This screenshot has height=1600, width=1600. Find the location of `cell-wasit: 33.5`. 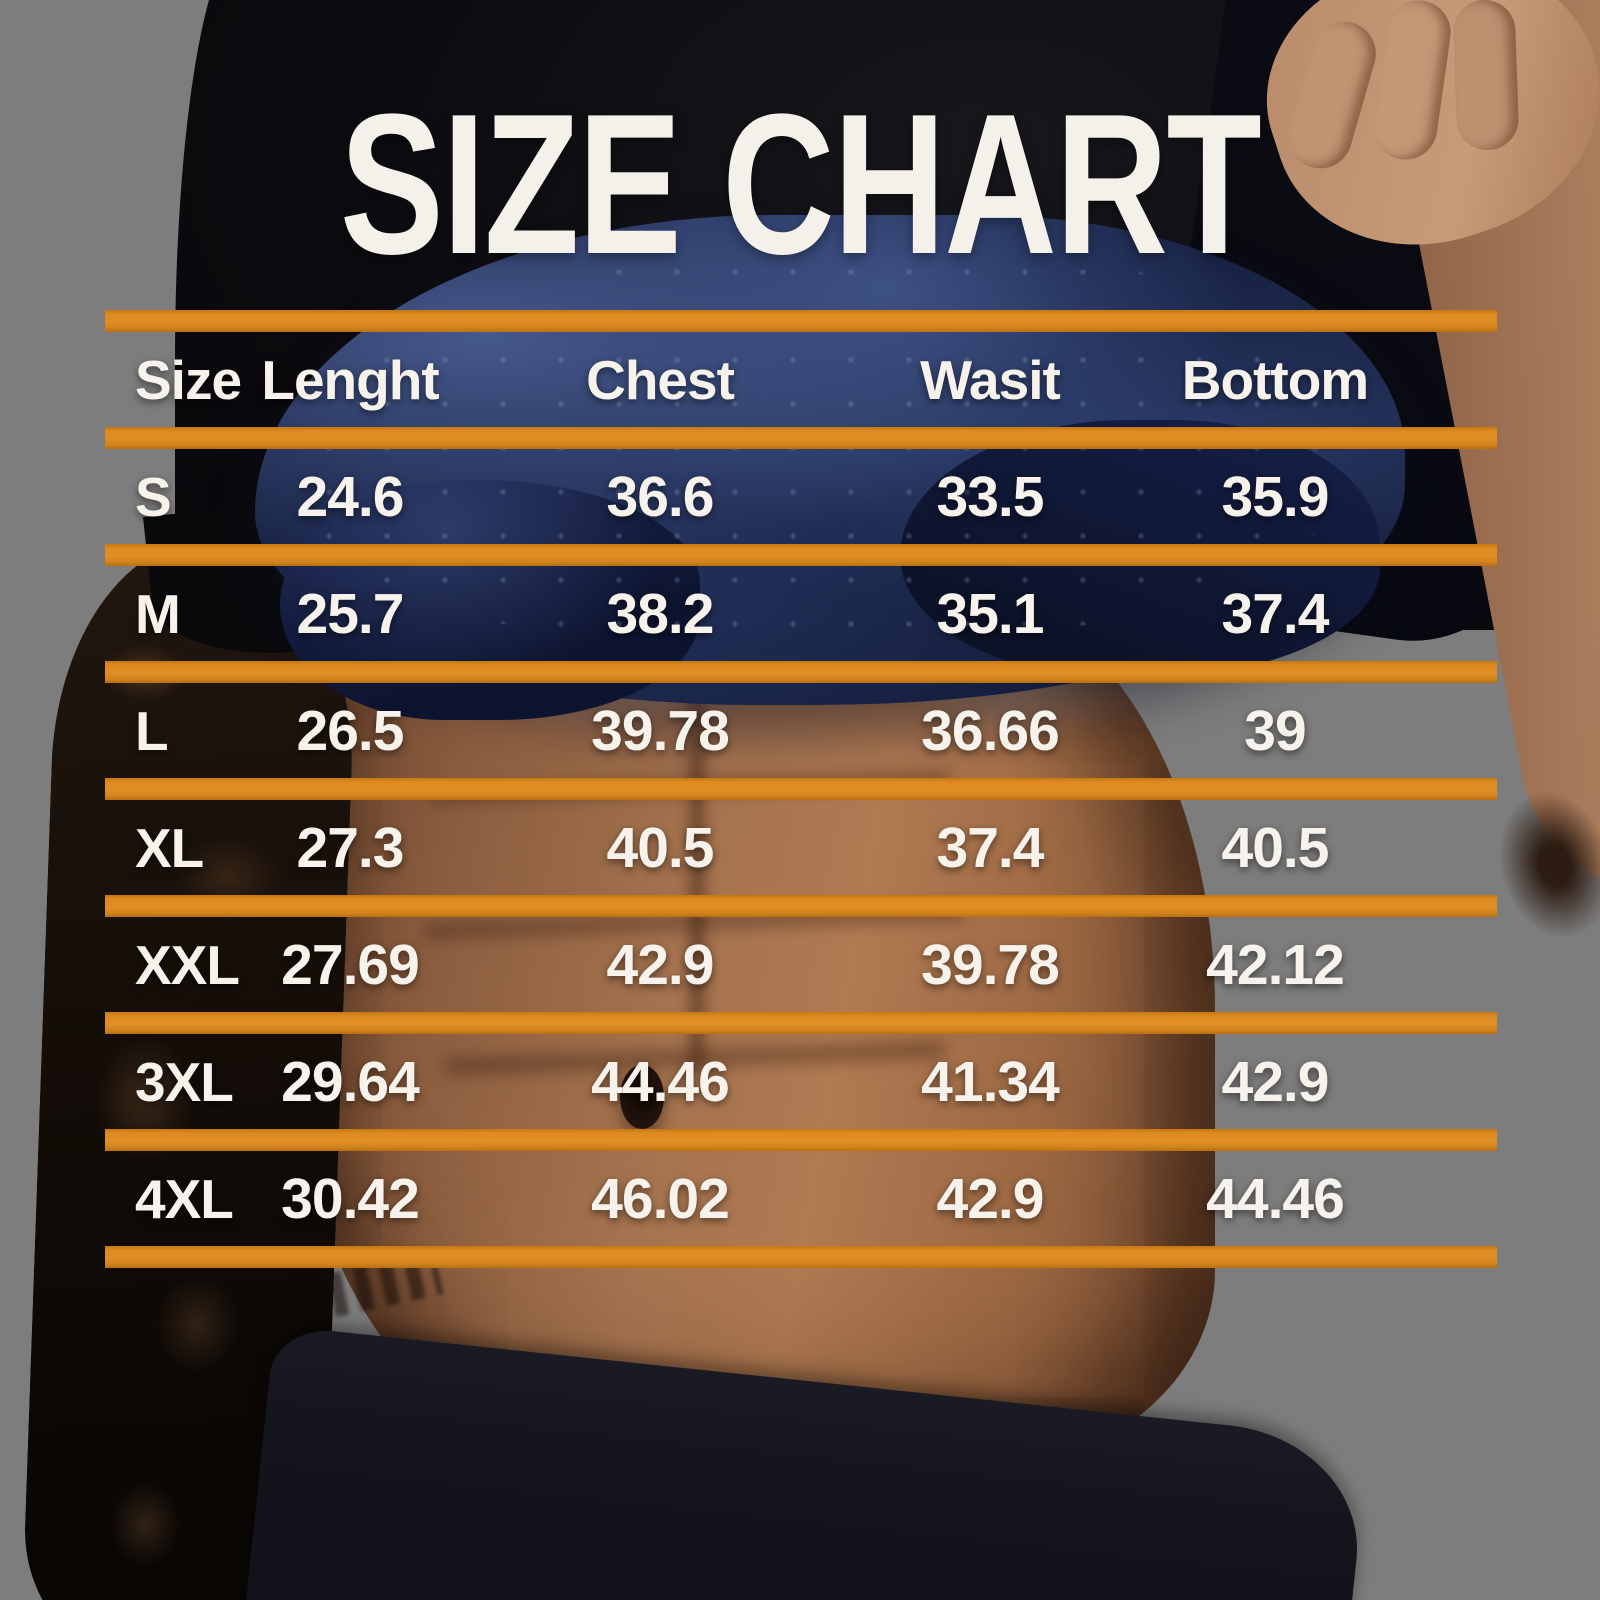

cell-wasit: 33.5 is located at coordinates (990, 496).